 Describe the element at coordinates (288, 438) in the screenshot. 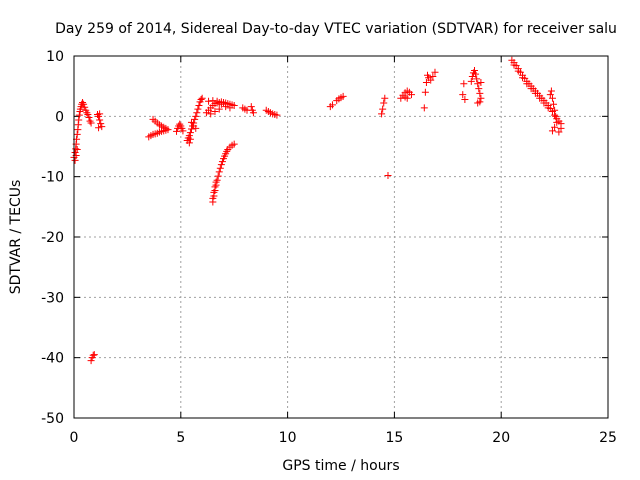

I see `x-tick-label: 10` at that location.